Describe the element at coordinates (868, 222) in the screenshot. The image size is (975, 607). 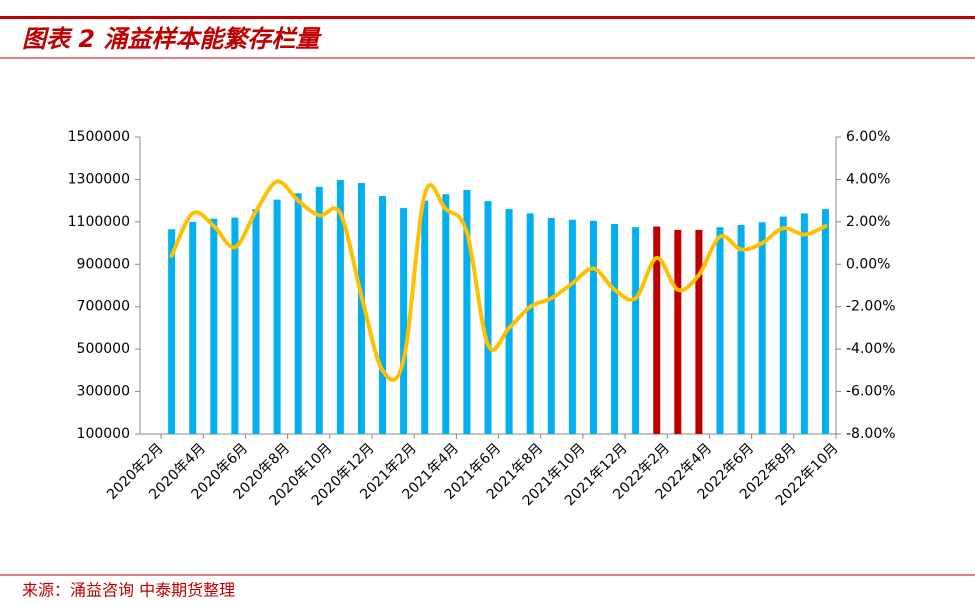
I see `y2-tick-label: 2.00%` at that location.